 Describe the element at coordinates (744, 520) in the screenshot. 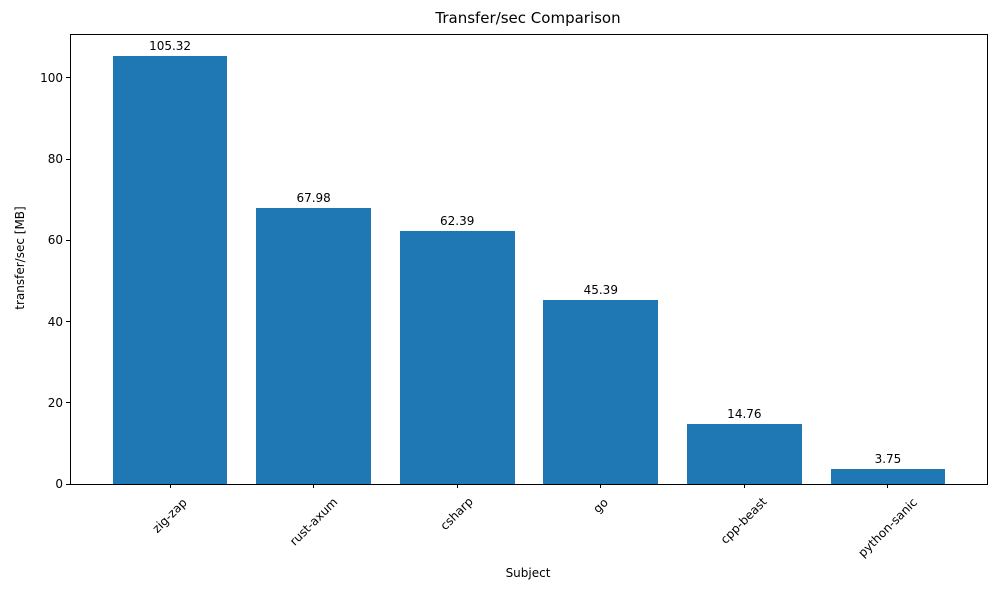

I see `x-tick-label: cpp-beast` at that location.